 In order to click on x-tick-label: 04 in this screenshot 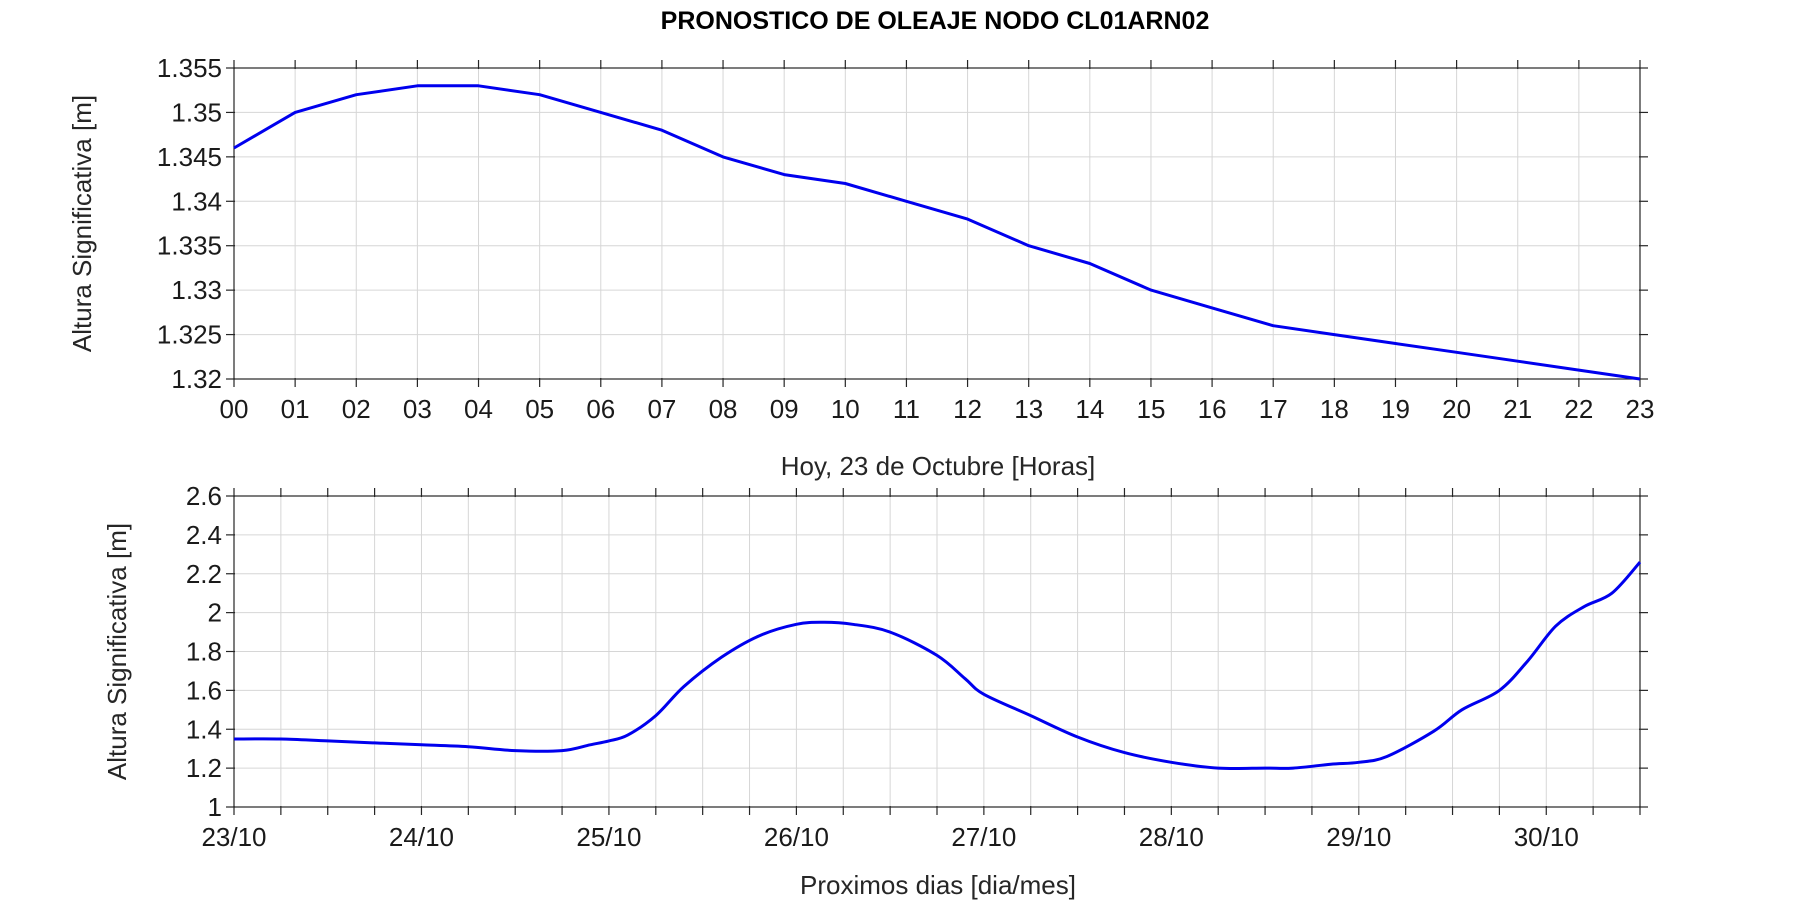, I will do `click(478, 409)`.